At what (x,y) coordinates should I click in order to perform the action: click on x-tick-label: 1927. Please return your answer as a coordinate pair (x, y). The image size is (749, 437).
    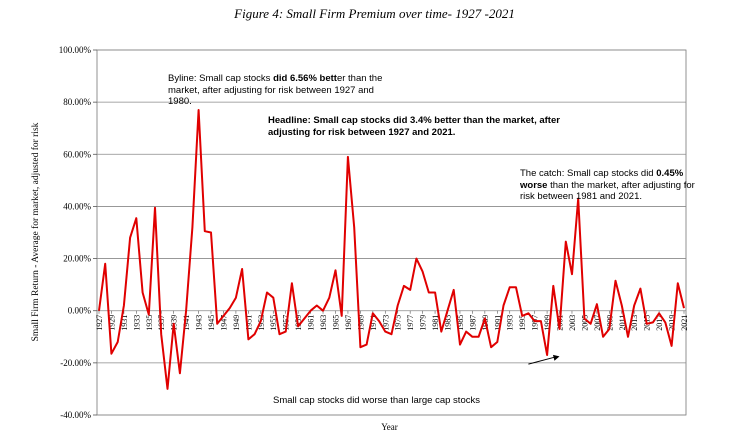
    Looking at the image, I should click on (99, 323).